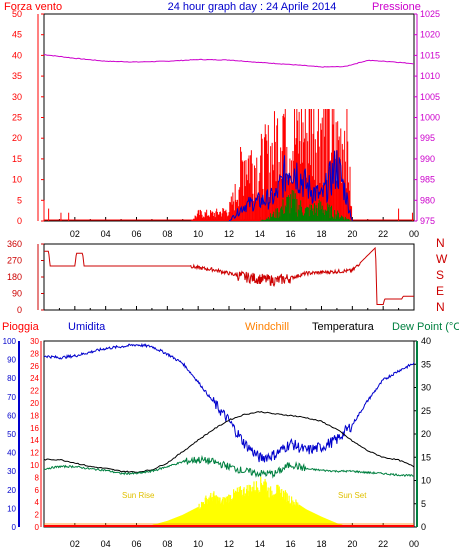 This screenshot has width=459, height=555. Describe the element at coordinates (37, 527) in the screenshot. I see `rain-y-tick-label: 0` at that location.